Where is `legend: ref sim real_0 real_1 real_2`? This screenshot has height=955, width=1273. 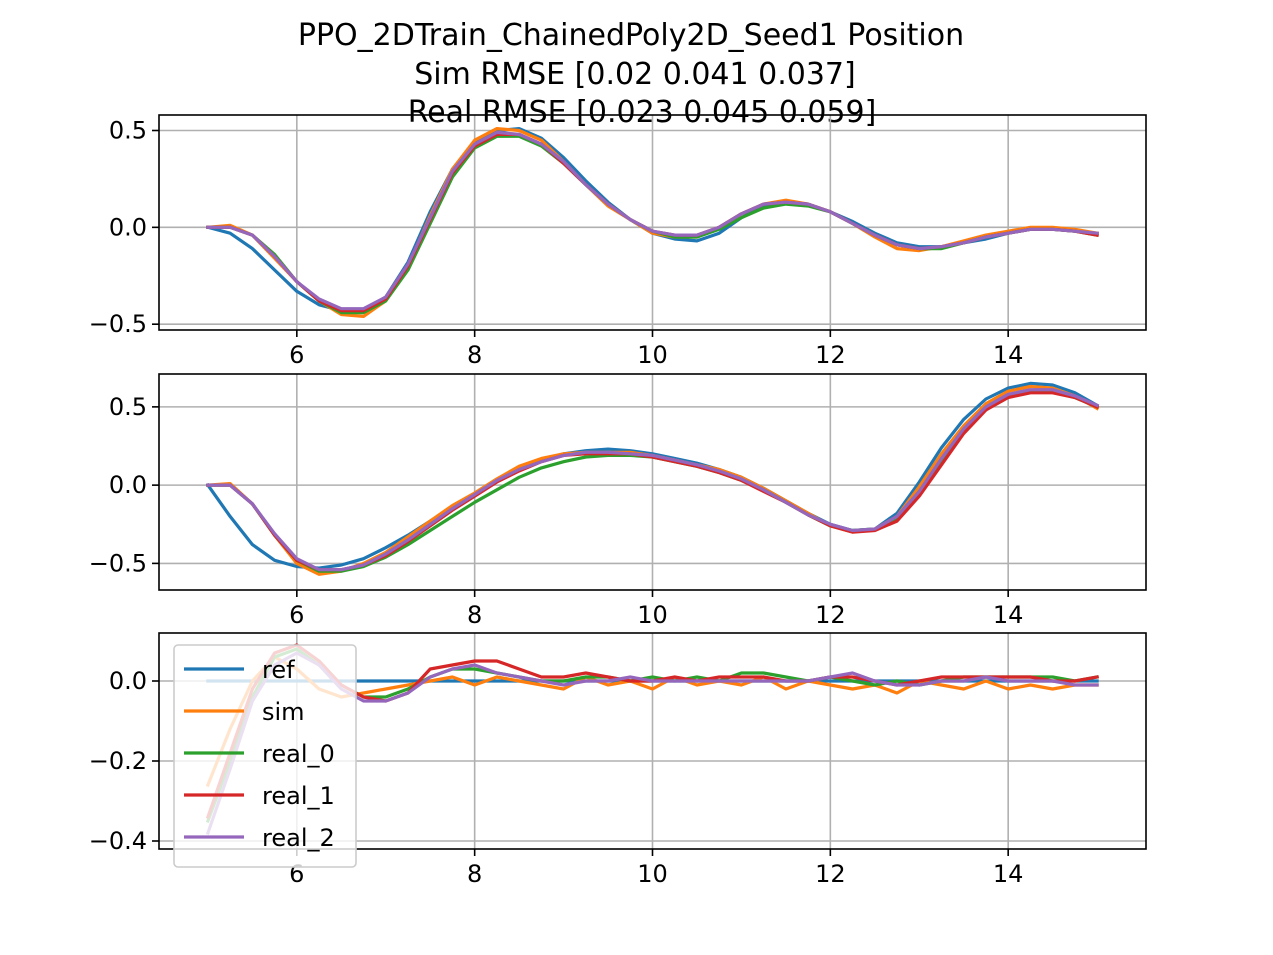 legend: ref sim real_0 real_1 real_2 is located at coordinates (265, 756).